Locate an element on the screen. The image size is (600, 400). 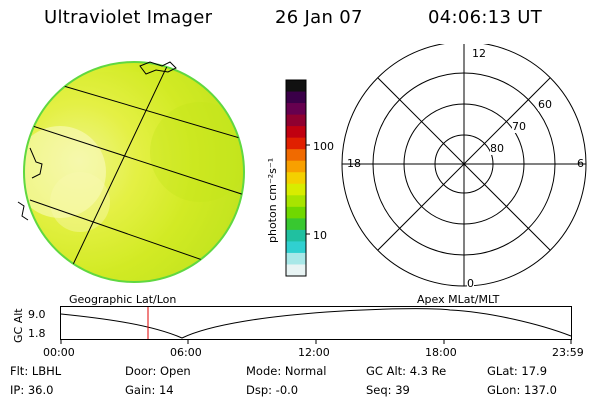
time-tick-2359: 23:59 is located at coordinates (568, 352).